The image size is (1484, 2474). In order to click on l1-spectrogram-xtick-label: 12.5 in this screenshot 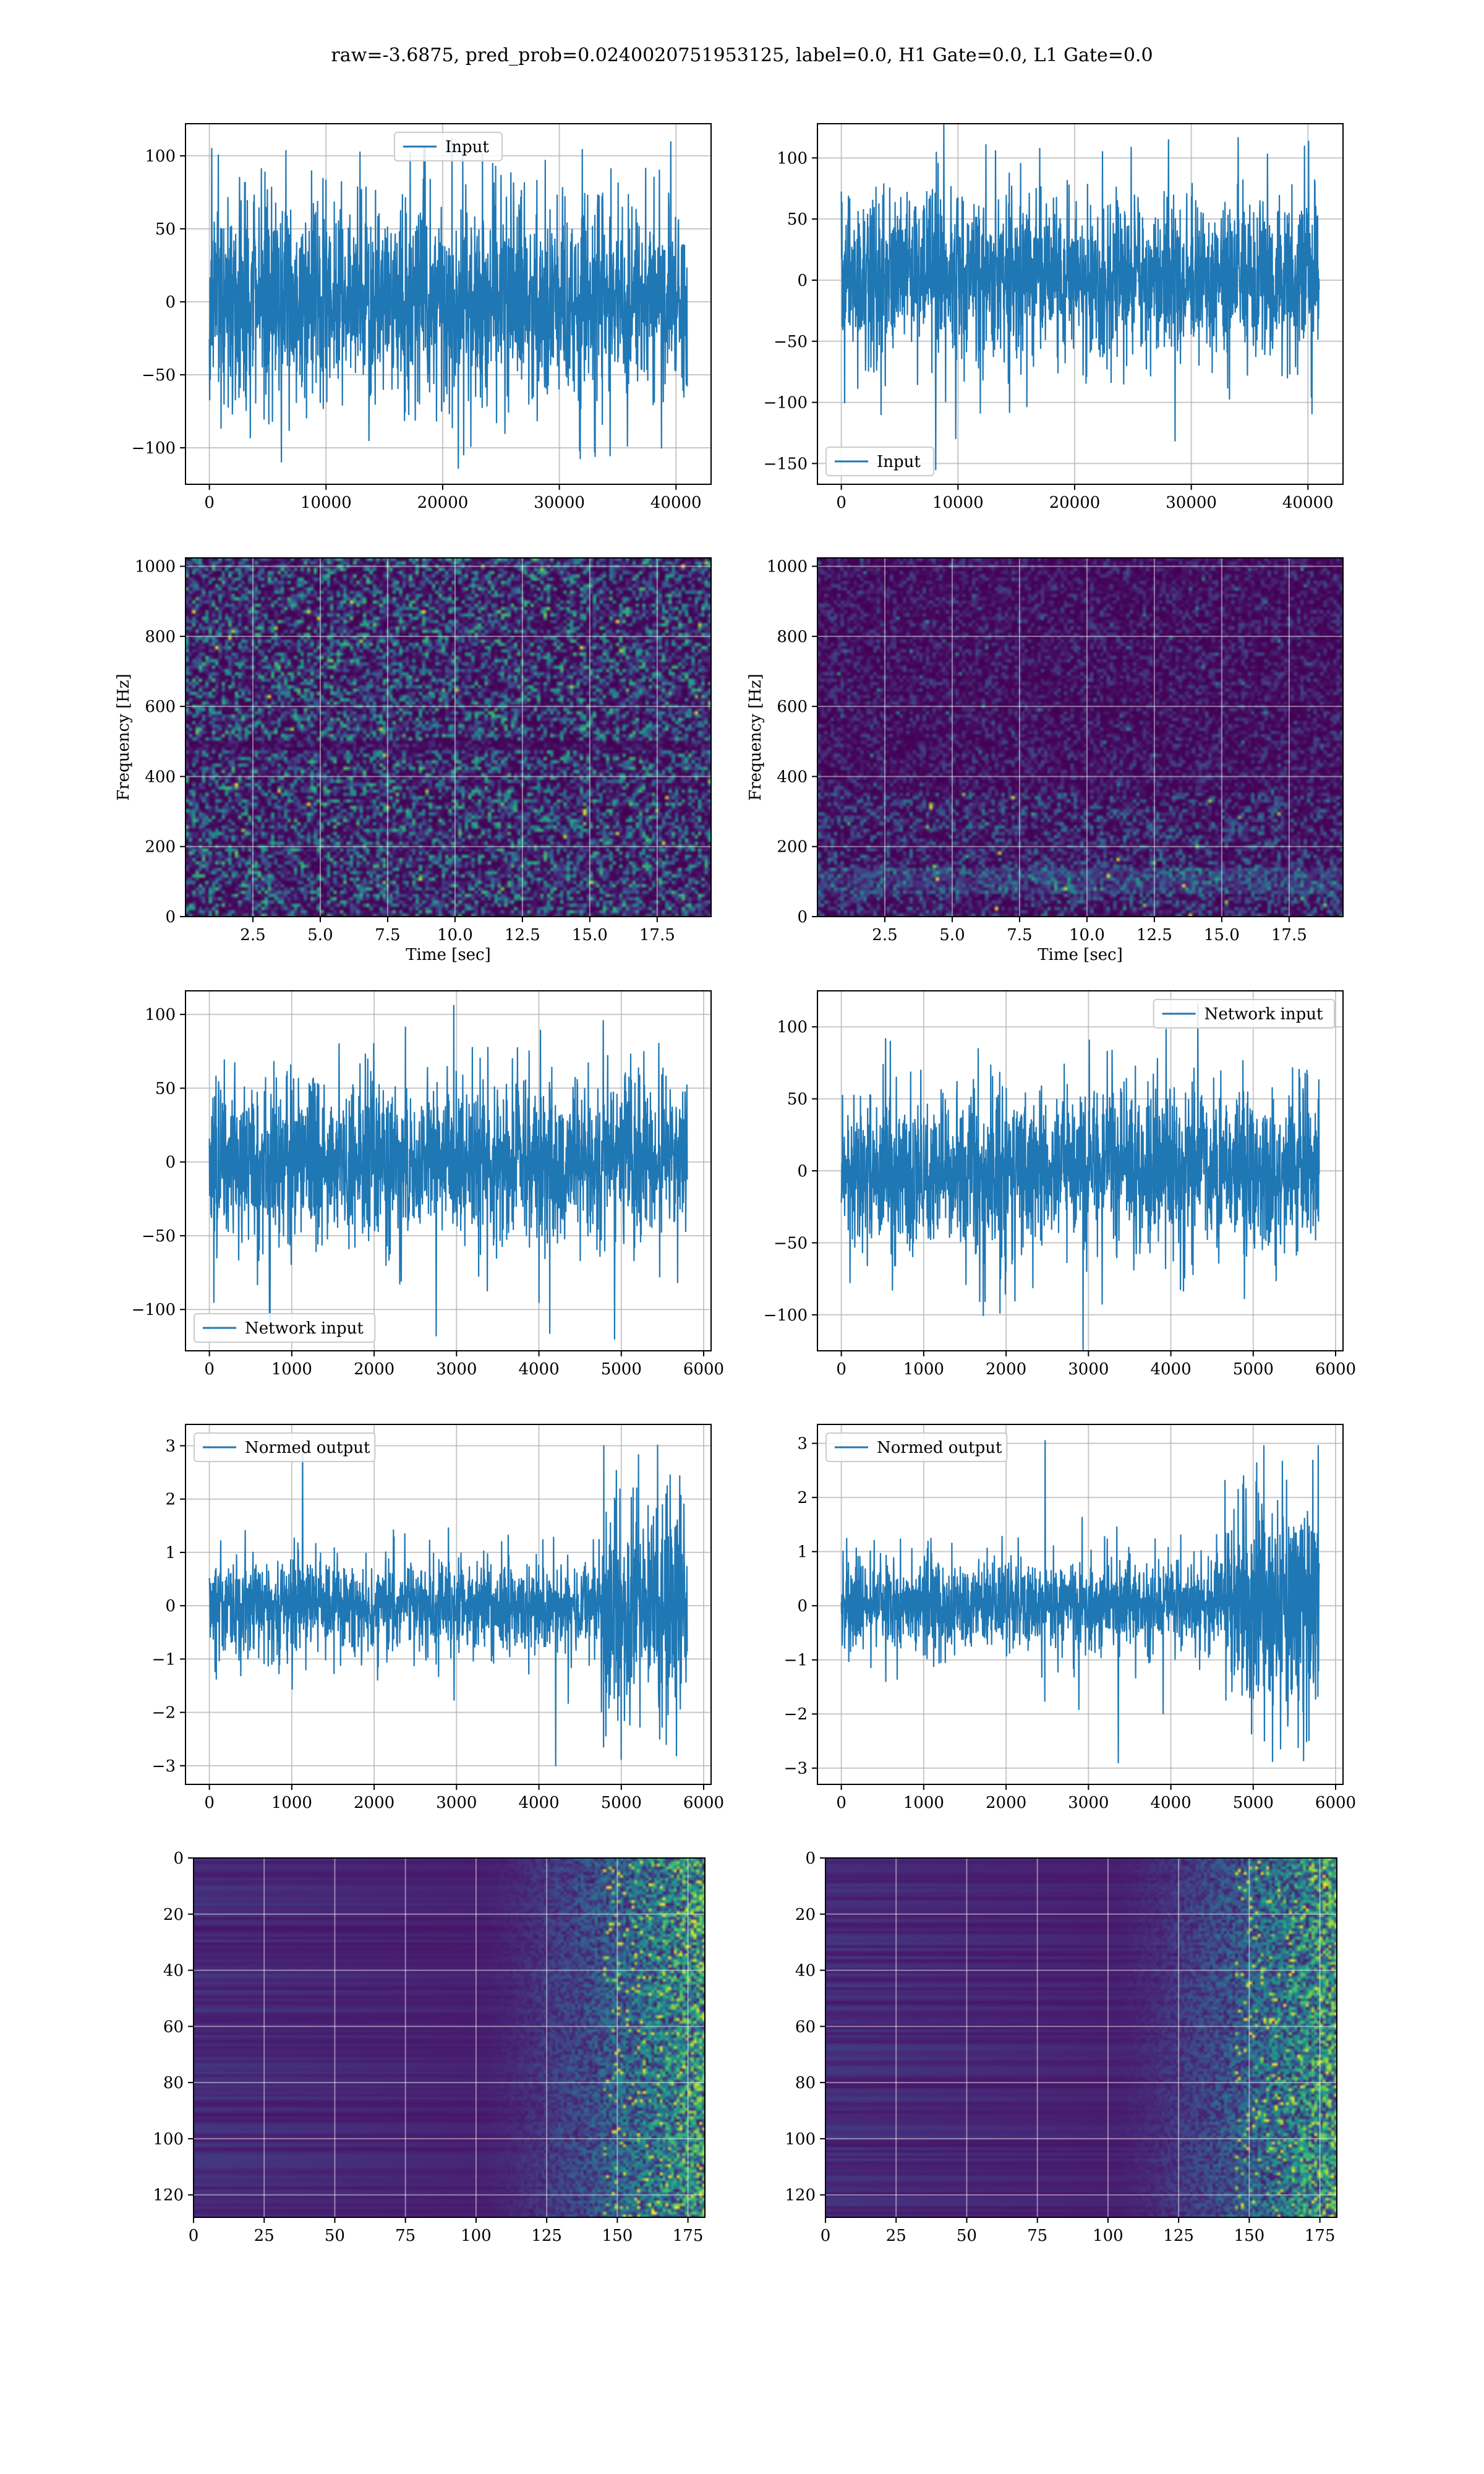, I will do `click(1154, 935)`.